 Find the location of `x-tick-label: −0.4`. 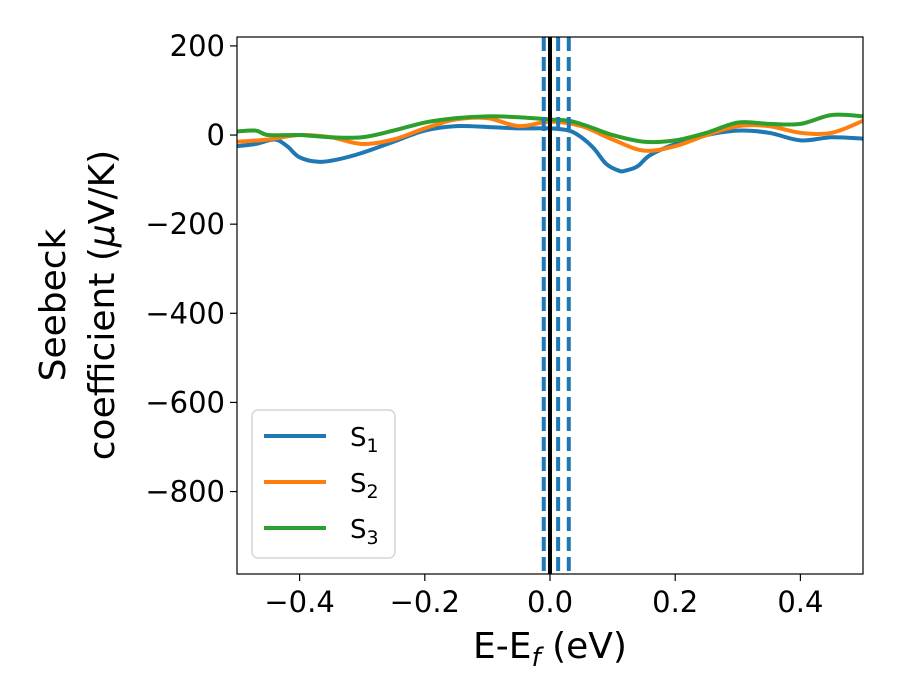

x-tick-label: −0.4 is located at coordinates (299, 602).